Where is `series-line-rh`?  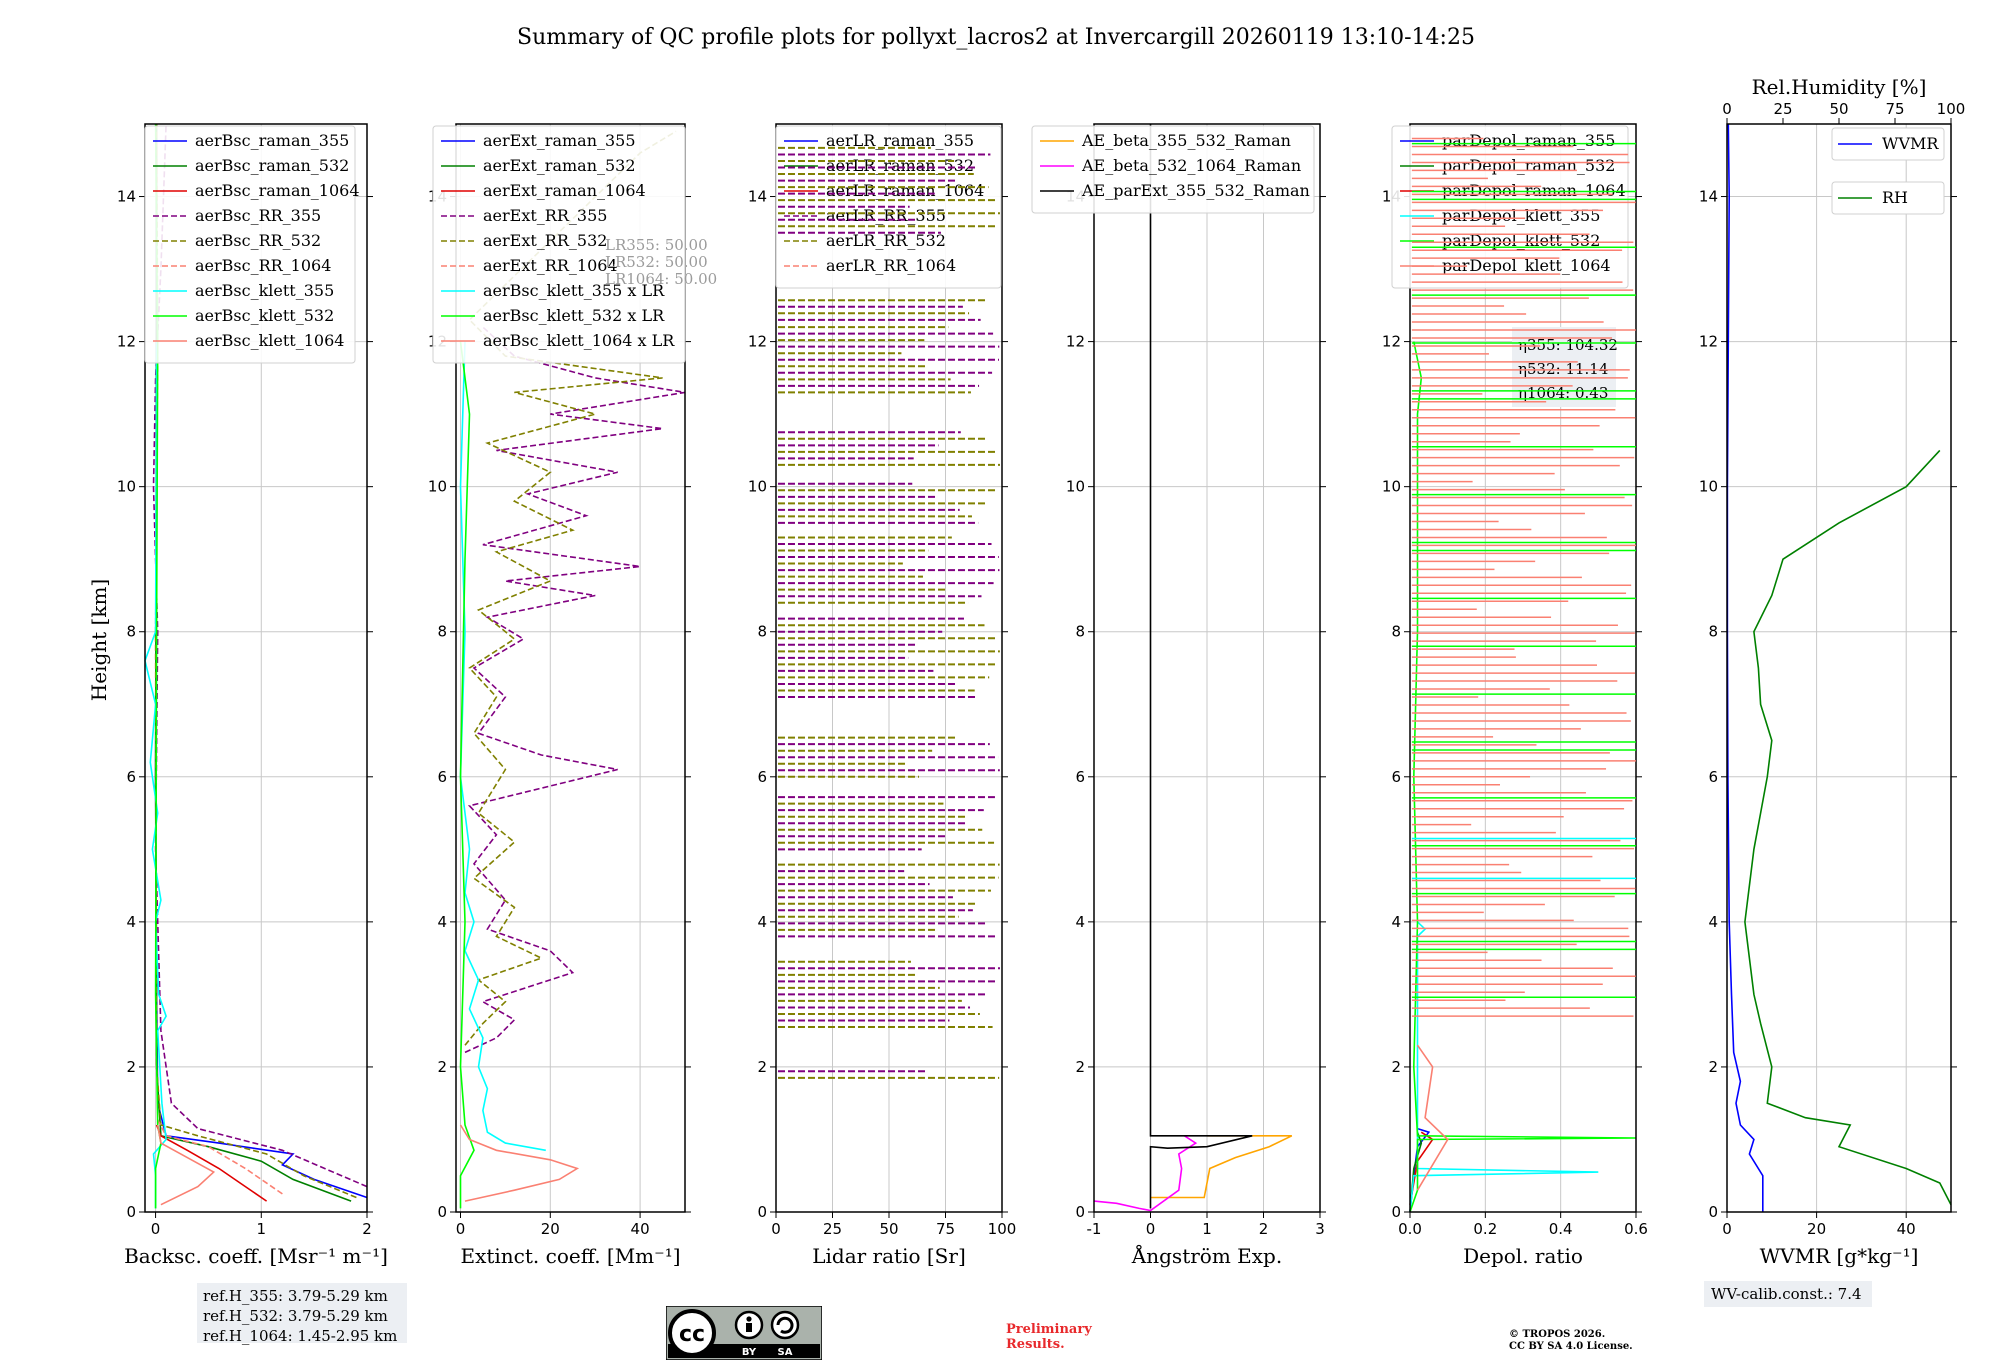 series-line-rh is located at coordinates (1848, 827).